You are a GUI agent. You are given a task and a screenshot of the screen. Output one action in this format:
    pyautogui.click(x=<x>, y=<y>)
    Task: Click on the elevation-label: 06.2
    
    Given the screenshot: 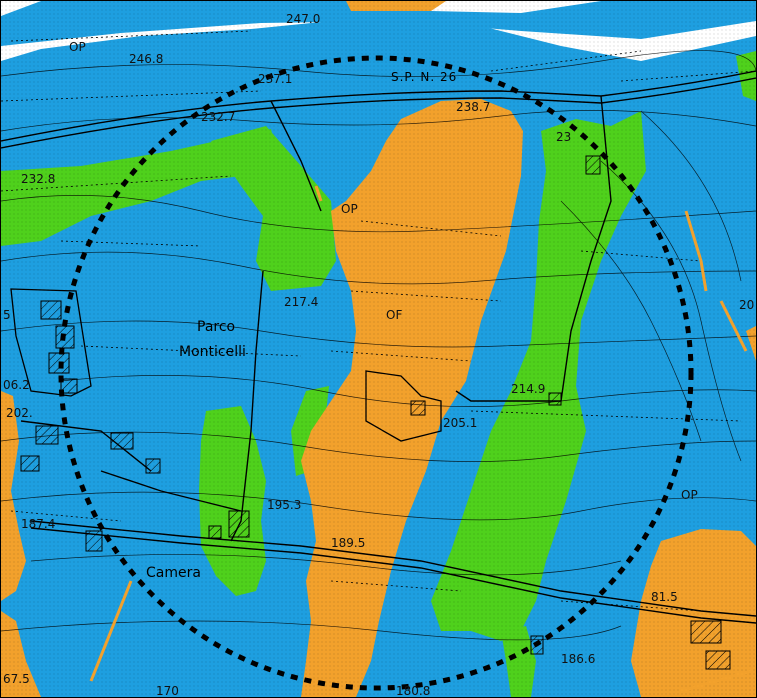 What is the action you would take?
    pyautogui.click(x=16, y=385)
    